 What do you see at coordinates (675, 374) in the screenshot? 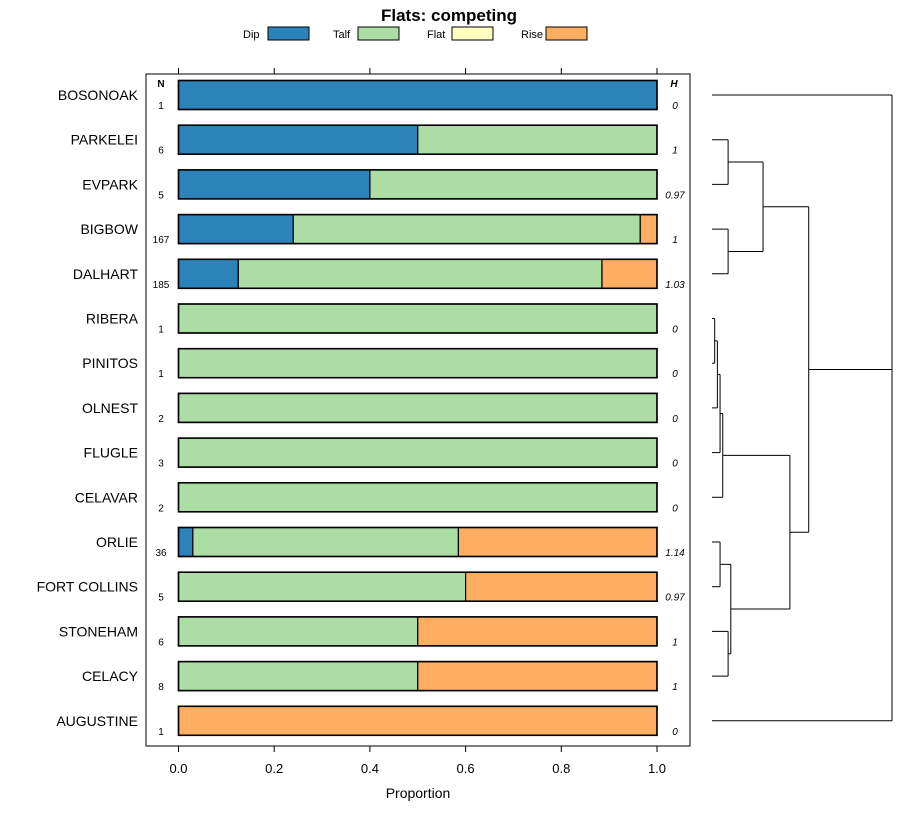
I see `h-label-pinitos: 0` at bounding box center [675, 374].